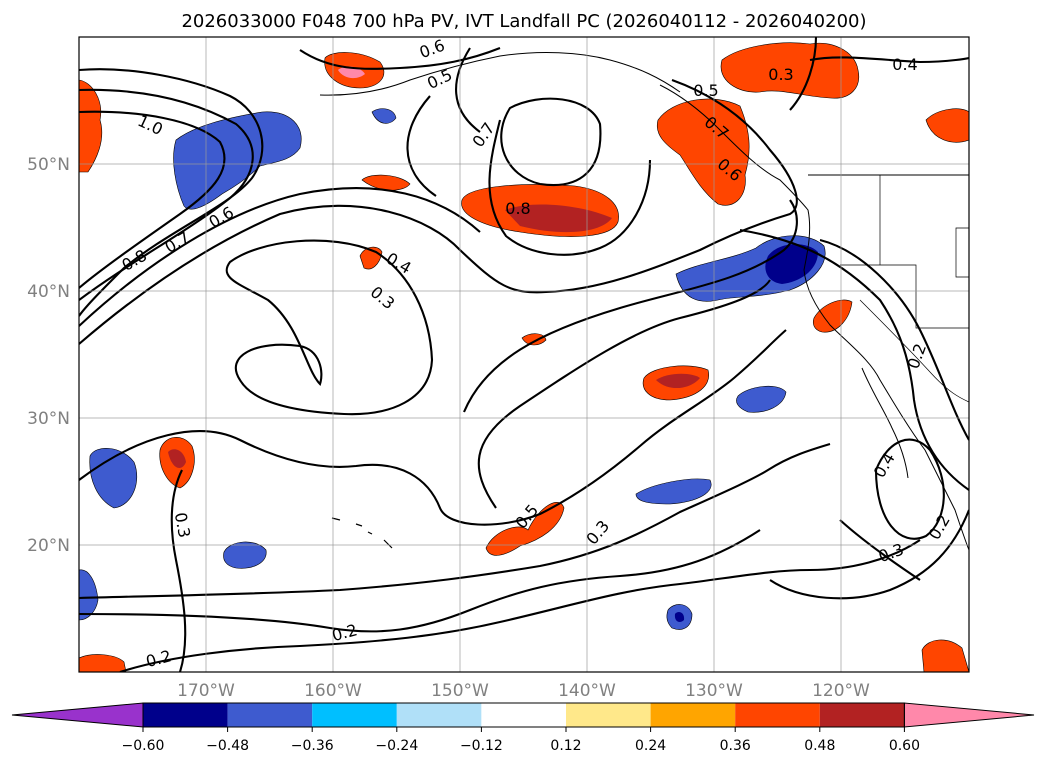  I want to click on lon-label: 150°W, so click(460, 691).